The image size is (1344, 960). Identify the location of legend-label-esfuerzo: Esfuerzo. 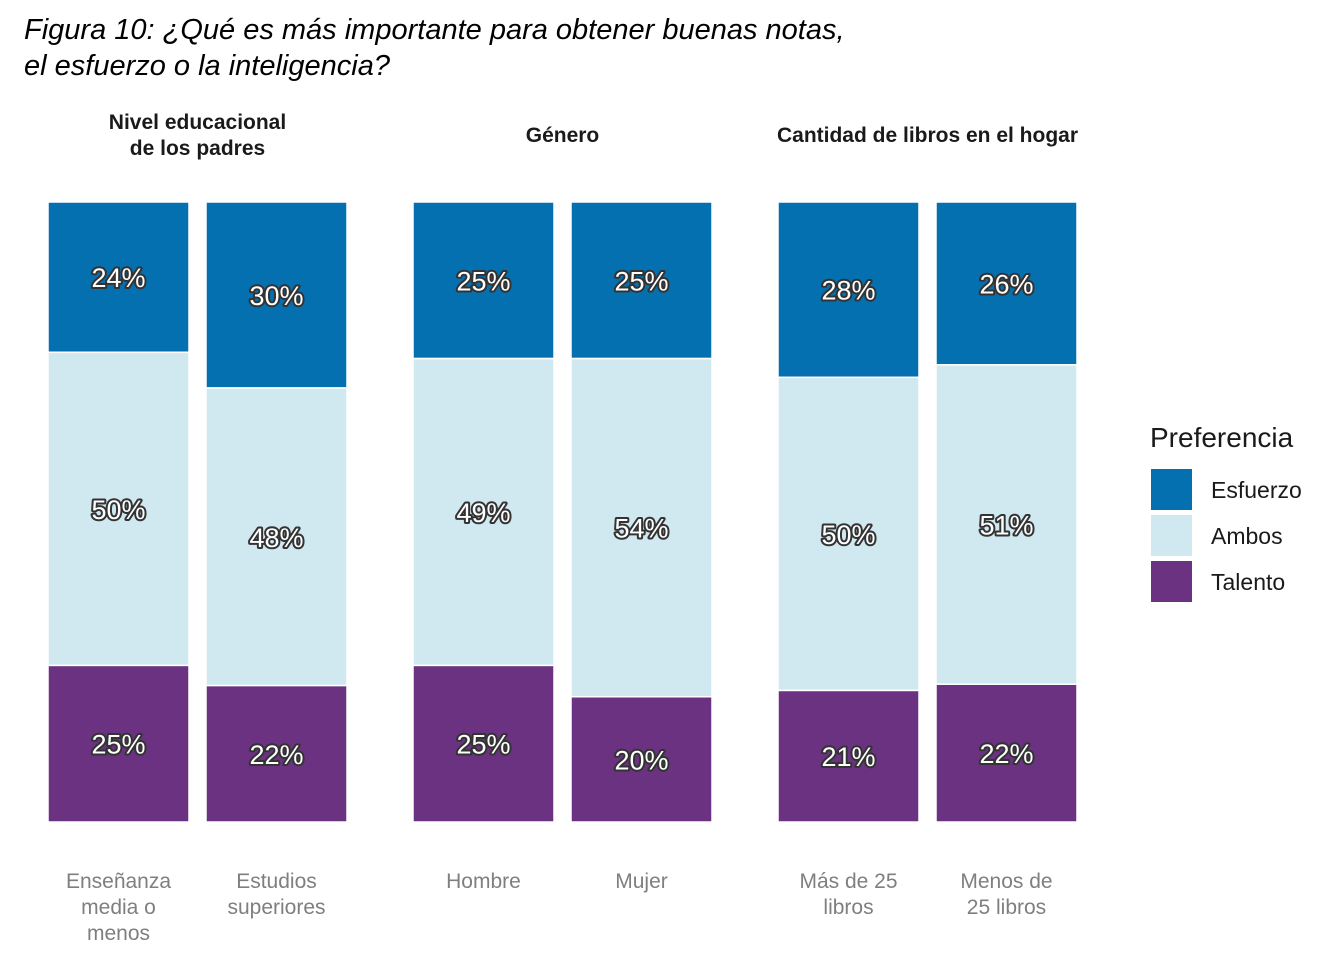
(1256, 490).